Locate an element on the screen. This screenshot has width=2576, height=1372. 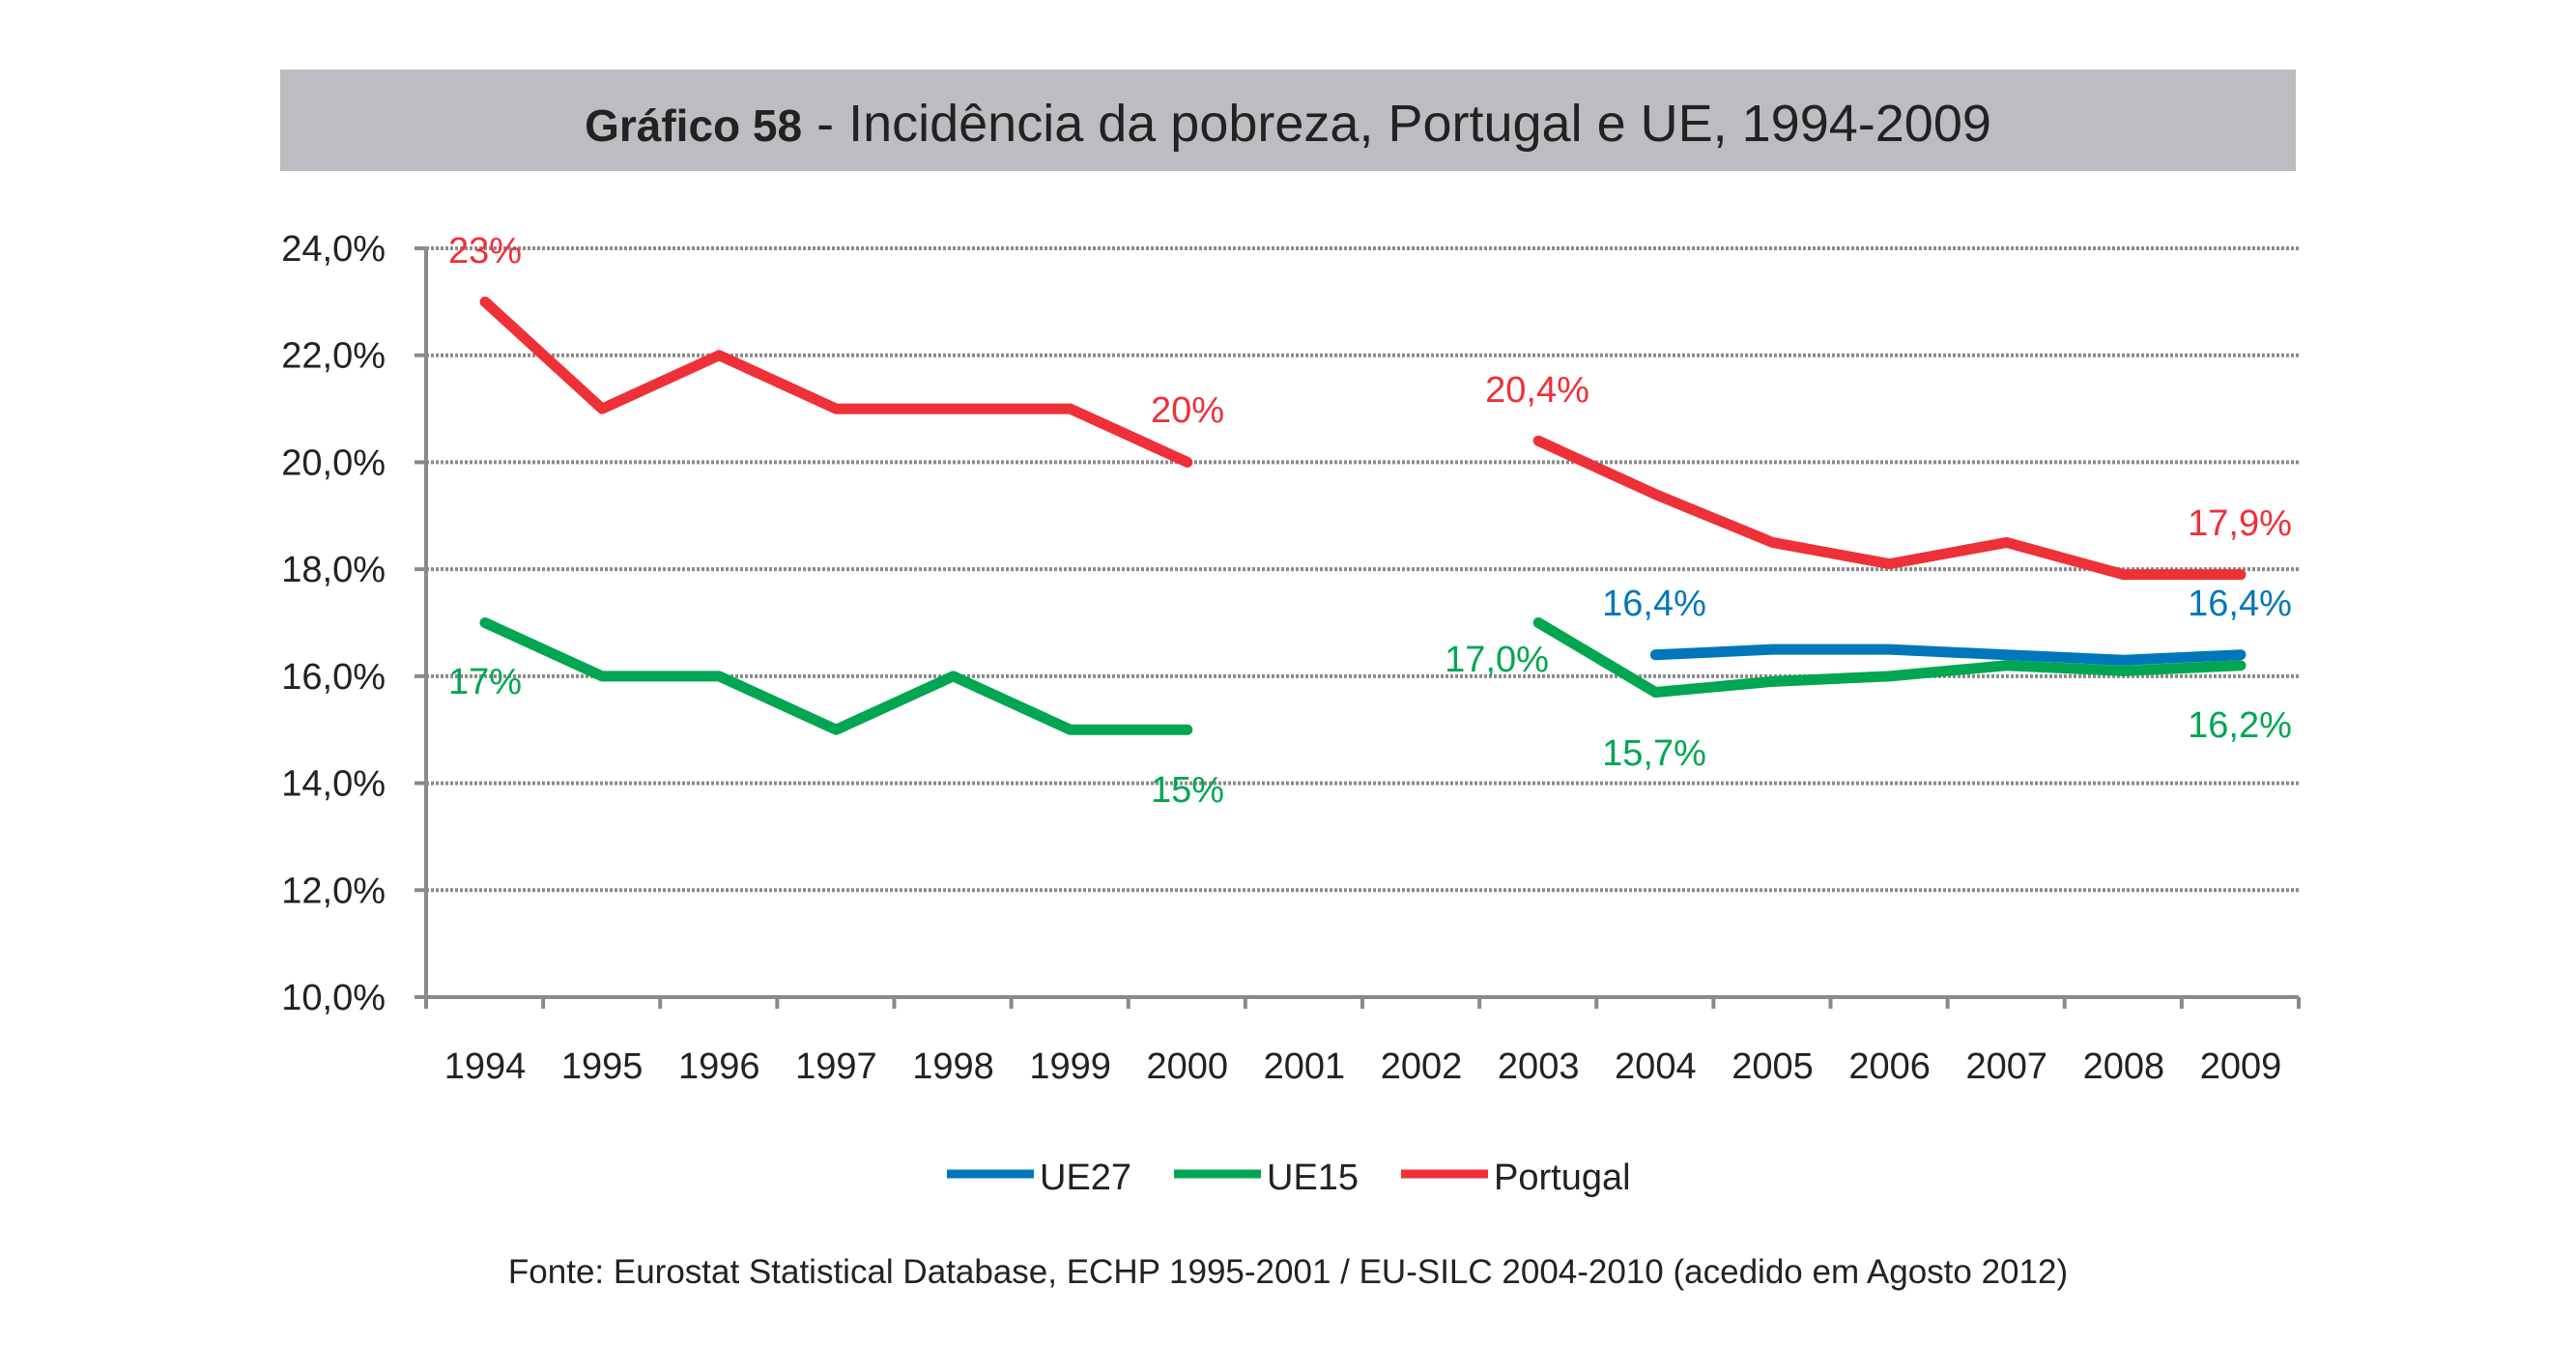
y-tick-label: 20,0% is located at coordinates (333, 463).